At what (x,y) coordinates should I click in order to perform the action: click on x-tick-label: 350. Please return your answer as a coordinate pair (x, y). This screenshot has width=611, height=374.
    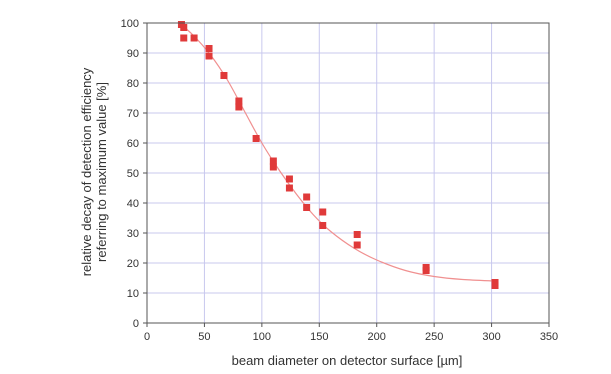
    Looking at the image, I should click on (549, 337).